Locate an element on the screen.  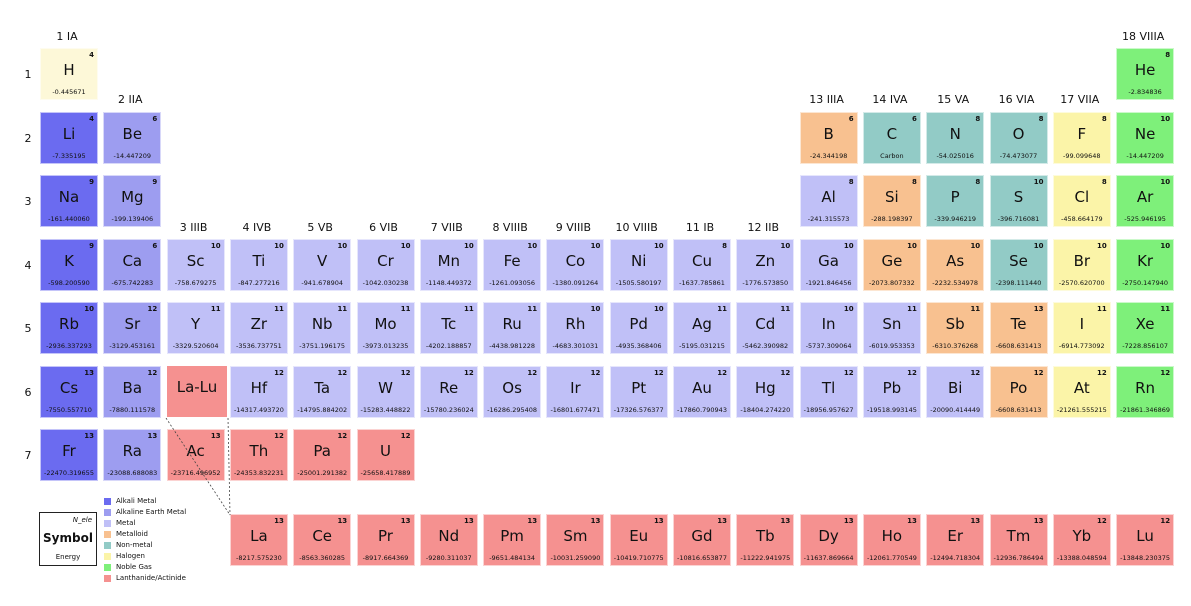
element-symbol: U is located at coordinates (385, 451).